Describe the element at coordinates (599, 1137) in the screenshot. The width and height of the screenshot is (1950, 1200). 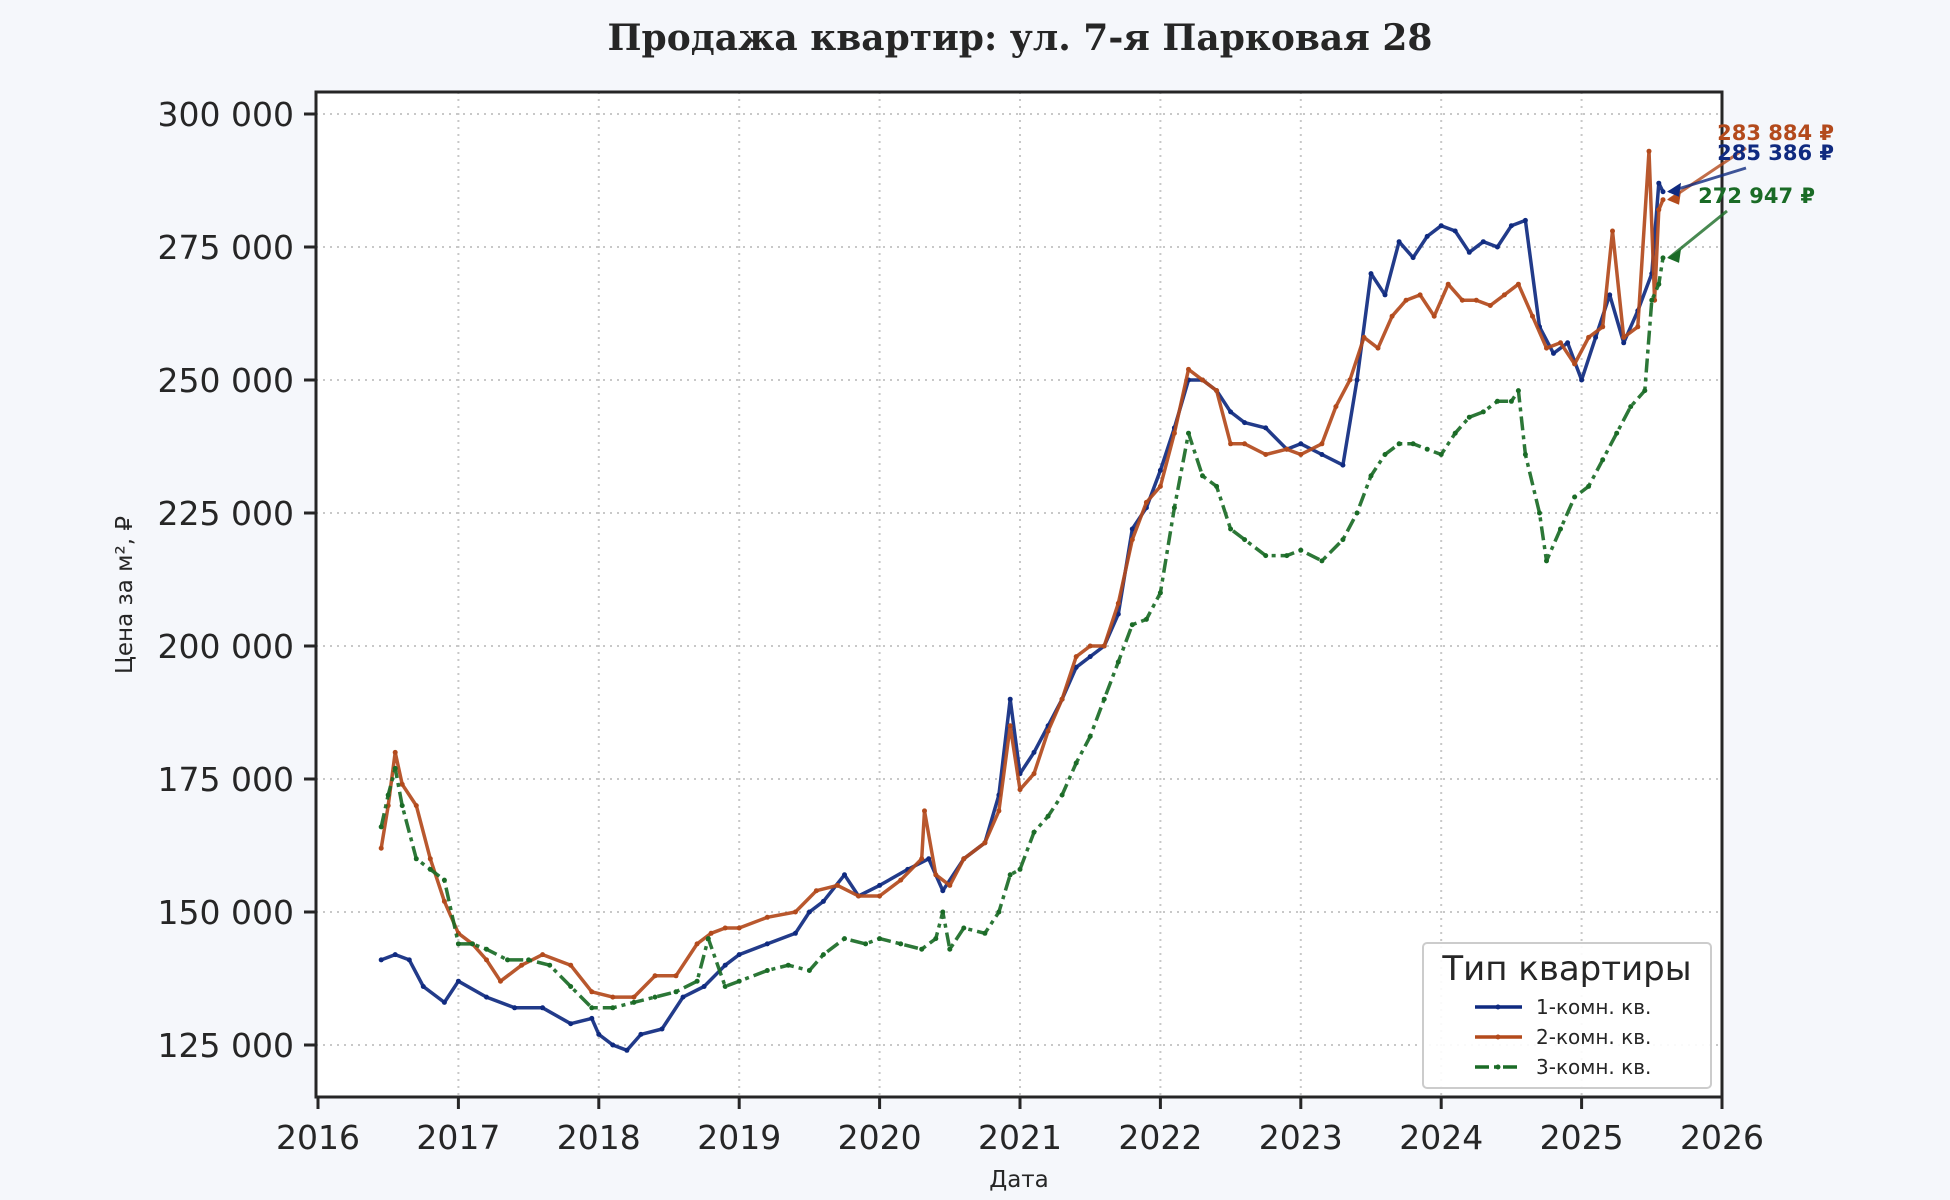
I see `x-tick-label: 2018` at that location.